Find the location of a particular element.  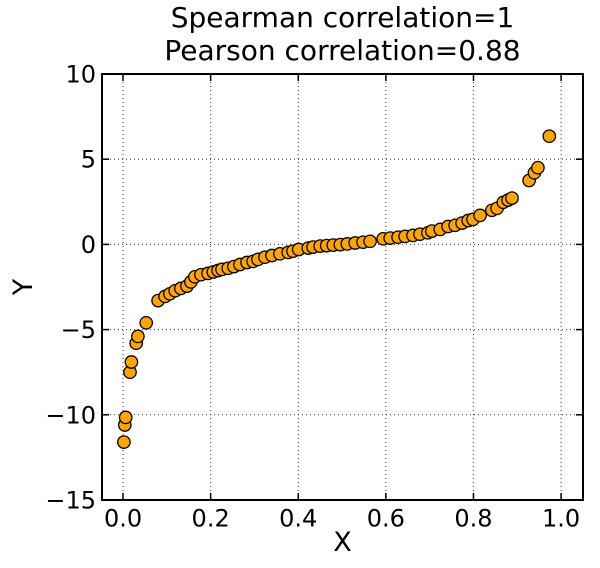

x-tick-label: 0.6 is located at coordinates (386, 519).